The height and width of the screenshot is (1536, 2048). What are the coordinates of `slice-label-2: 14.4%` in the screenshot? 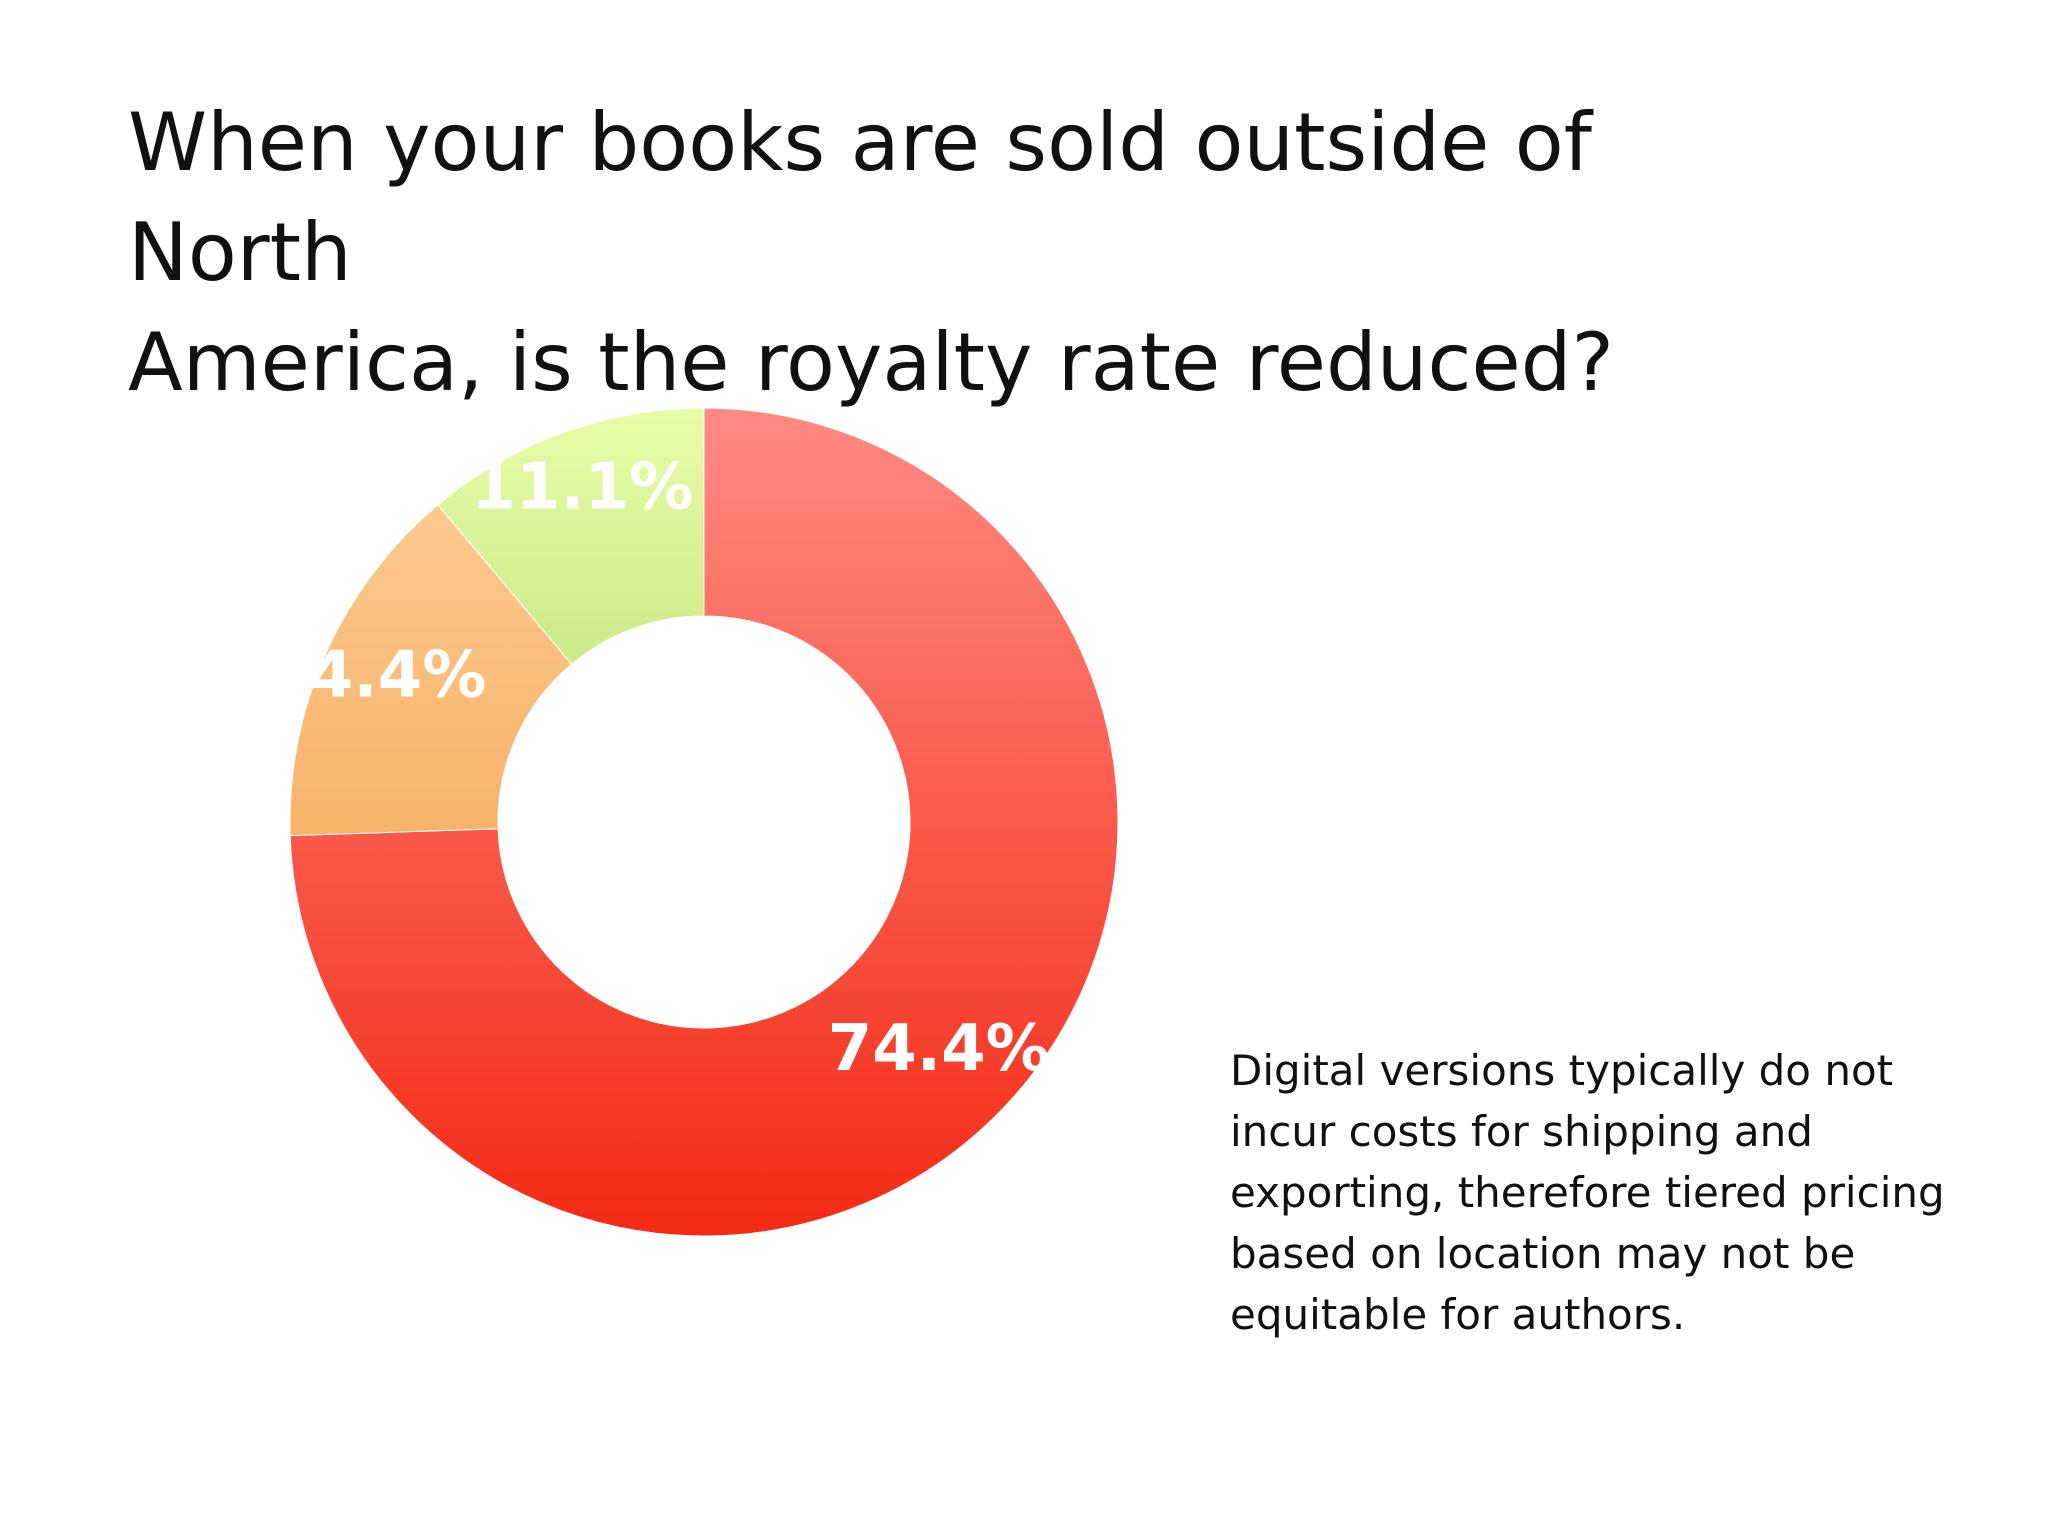 It's located at (375, 675).